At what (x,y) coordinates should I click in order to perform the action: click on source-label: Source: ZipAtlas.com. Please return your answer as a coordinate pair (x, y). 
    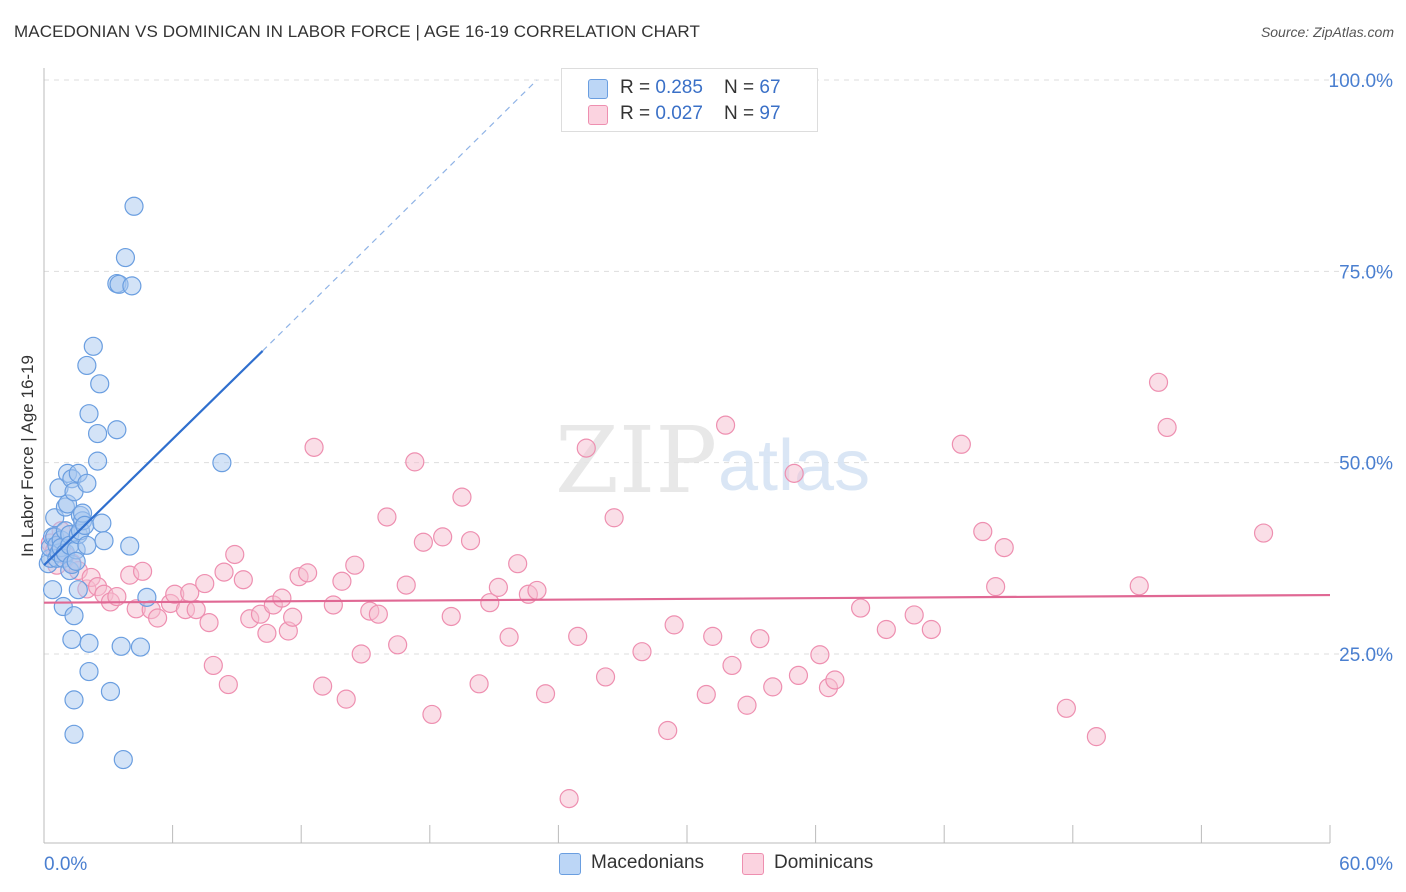
    Looking at the image, I should click on (1327, 32).